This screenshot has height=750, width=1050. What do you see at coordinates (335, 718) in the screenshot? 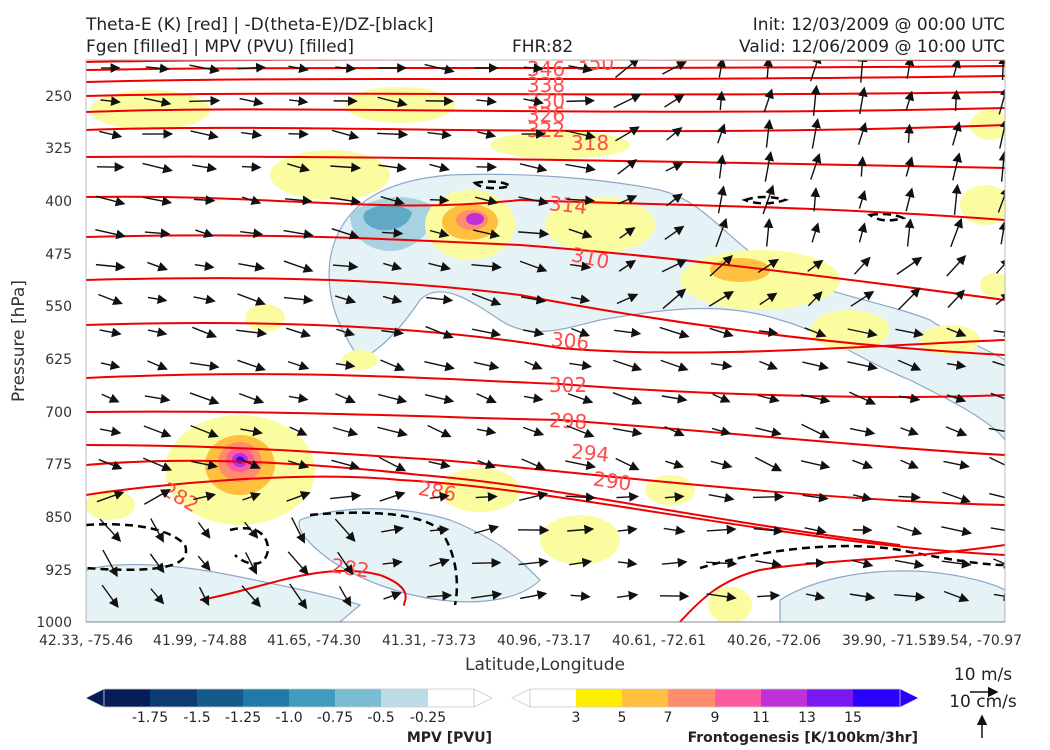
I see `mpv-colorbar-tick: -0.75` at bounding box center [335, 718].